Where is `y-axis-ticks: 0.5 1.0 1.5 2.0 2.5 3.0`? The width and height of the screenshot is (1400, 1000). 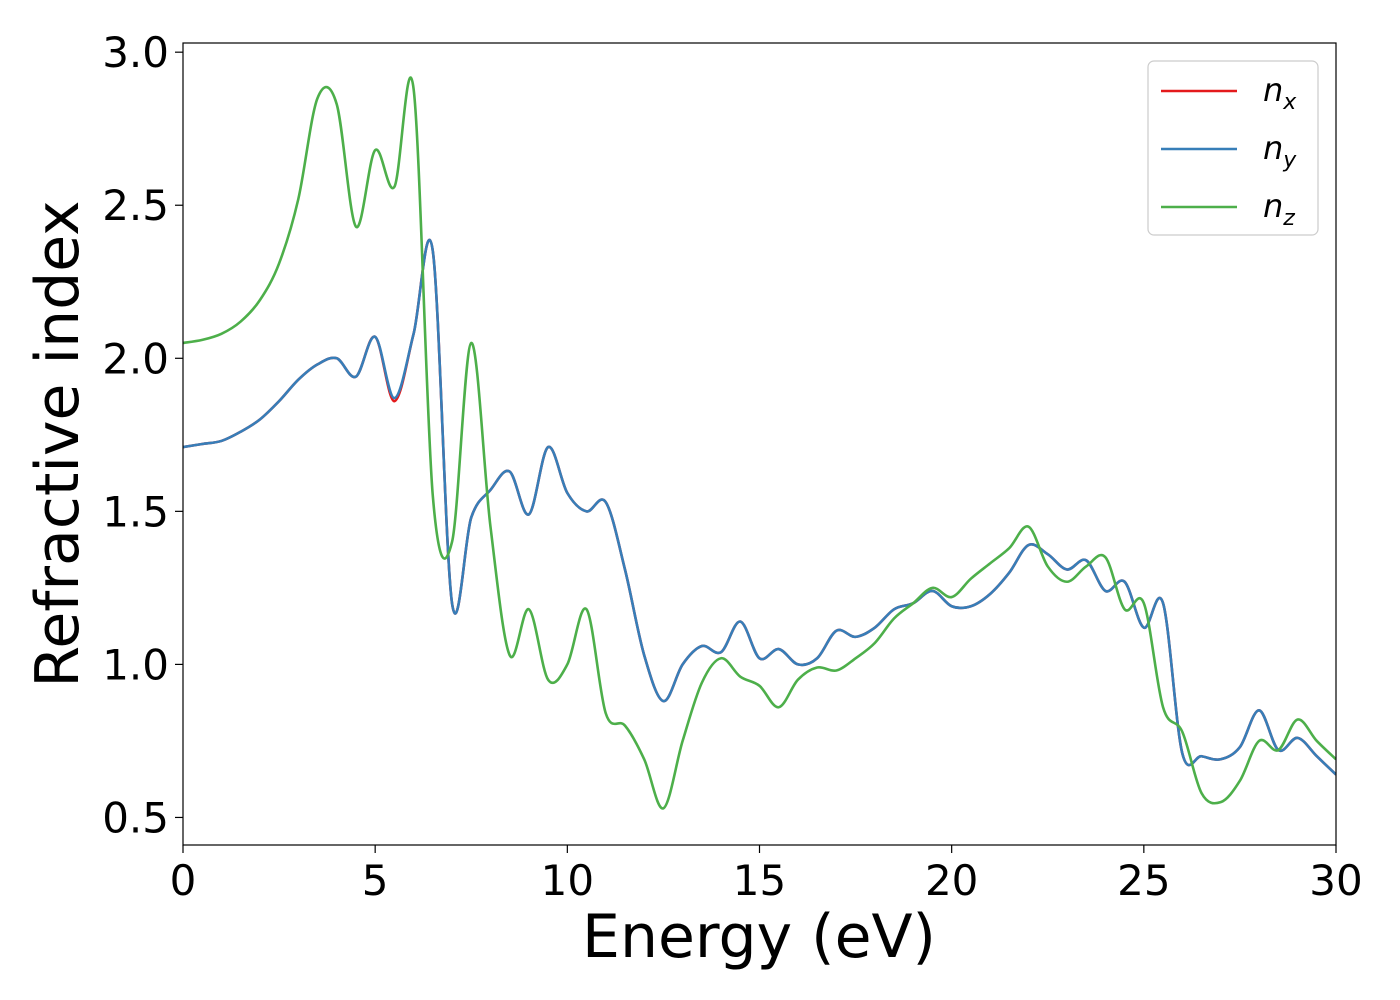
y-axis-ticks: 0.5 1.0 1.5 2.0 2.5 3.0 is located at coordinates (142, 435).